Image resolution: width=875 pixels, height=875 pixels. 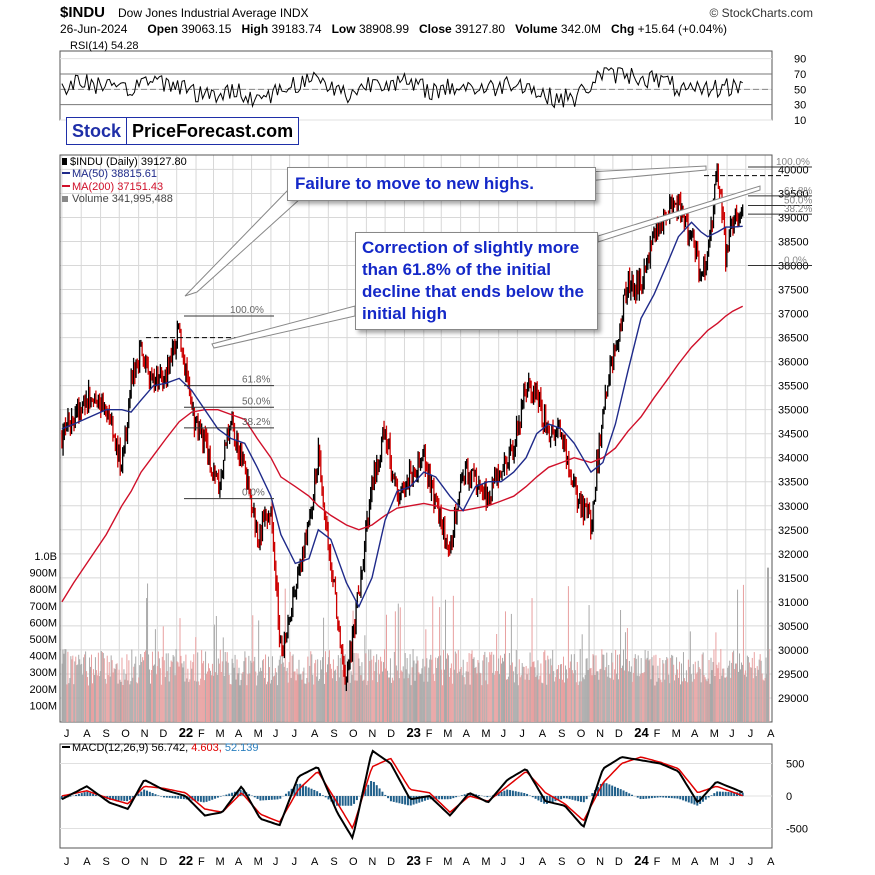 What do you see at coordinates (758, 212) in the screenshot?
I see `fibonacci-2: 100.0% 61.8%50.0%38.2% 0.0%` at bounding box center [758, 212].